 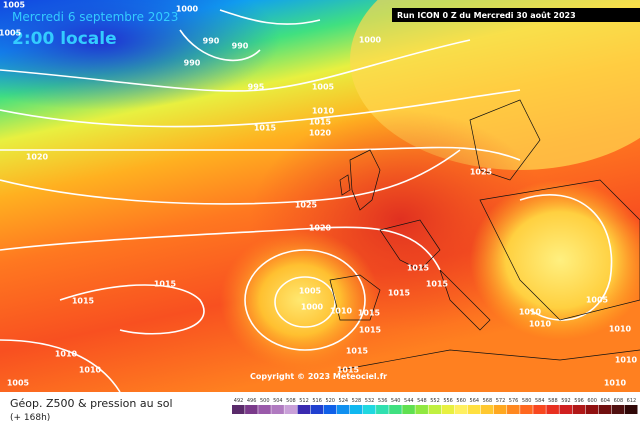 What do you see at coordinates (291, 401) in the screenshot?
I see `colorbar-label: 508` at bounding box center [291, 401].